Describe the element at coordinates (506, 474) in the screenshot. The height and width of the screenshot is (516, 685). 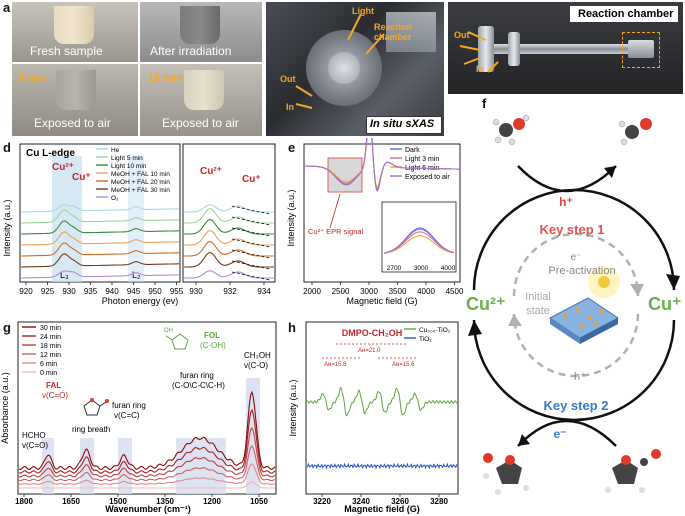
I see `furfuryl-alcohol-molecule-icon` at that location.